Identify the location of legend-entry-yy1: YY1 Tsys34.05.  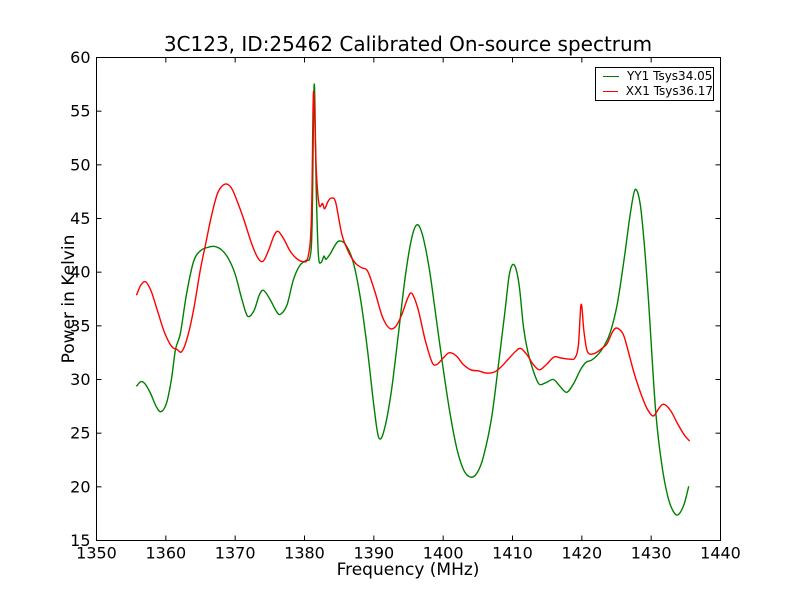
(658, 76).